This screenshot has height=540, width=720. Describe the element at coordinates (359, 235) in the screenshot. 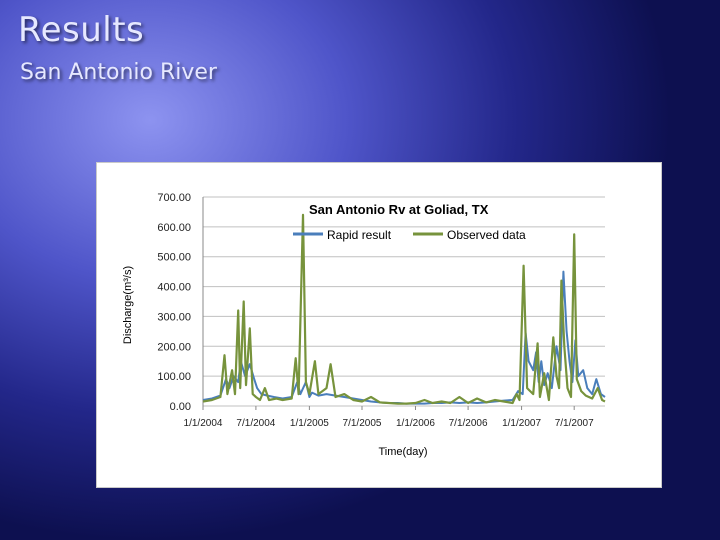

I see `legend-rapid-label: Rapid result` at that location.